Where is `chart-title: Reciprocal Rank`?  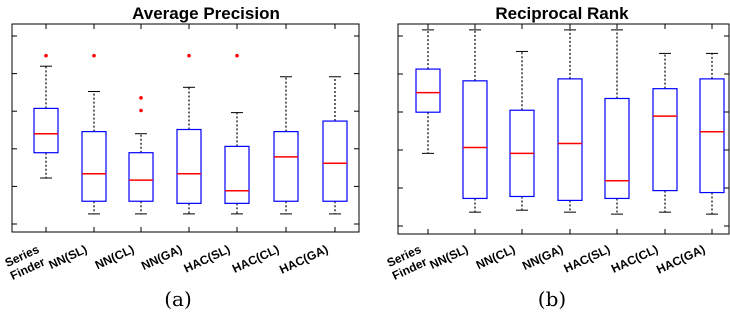
chart-title: Reciprocal Rank is located at coordinates (562, 13).